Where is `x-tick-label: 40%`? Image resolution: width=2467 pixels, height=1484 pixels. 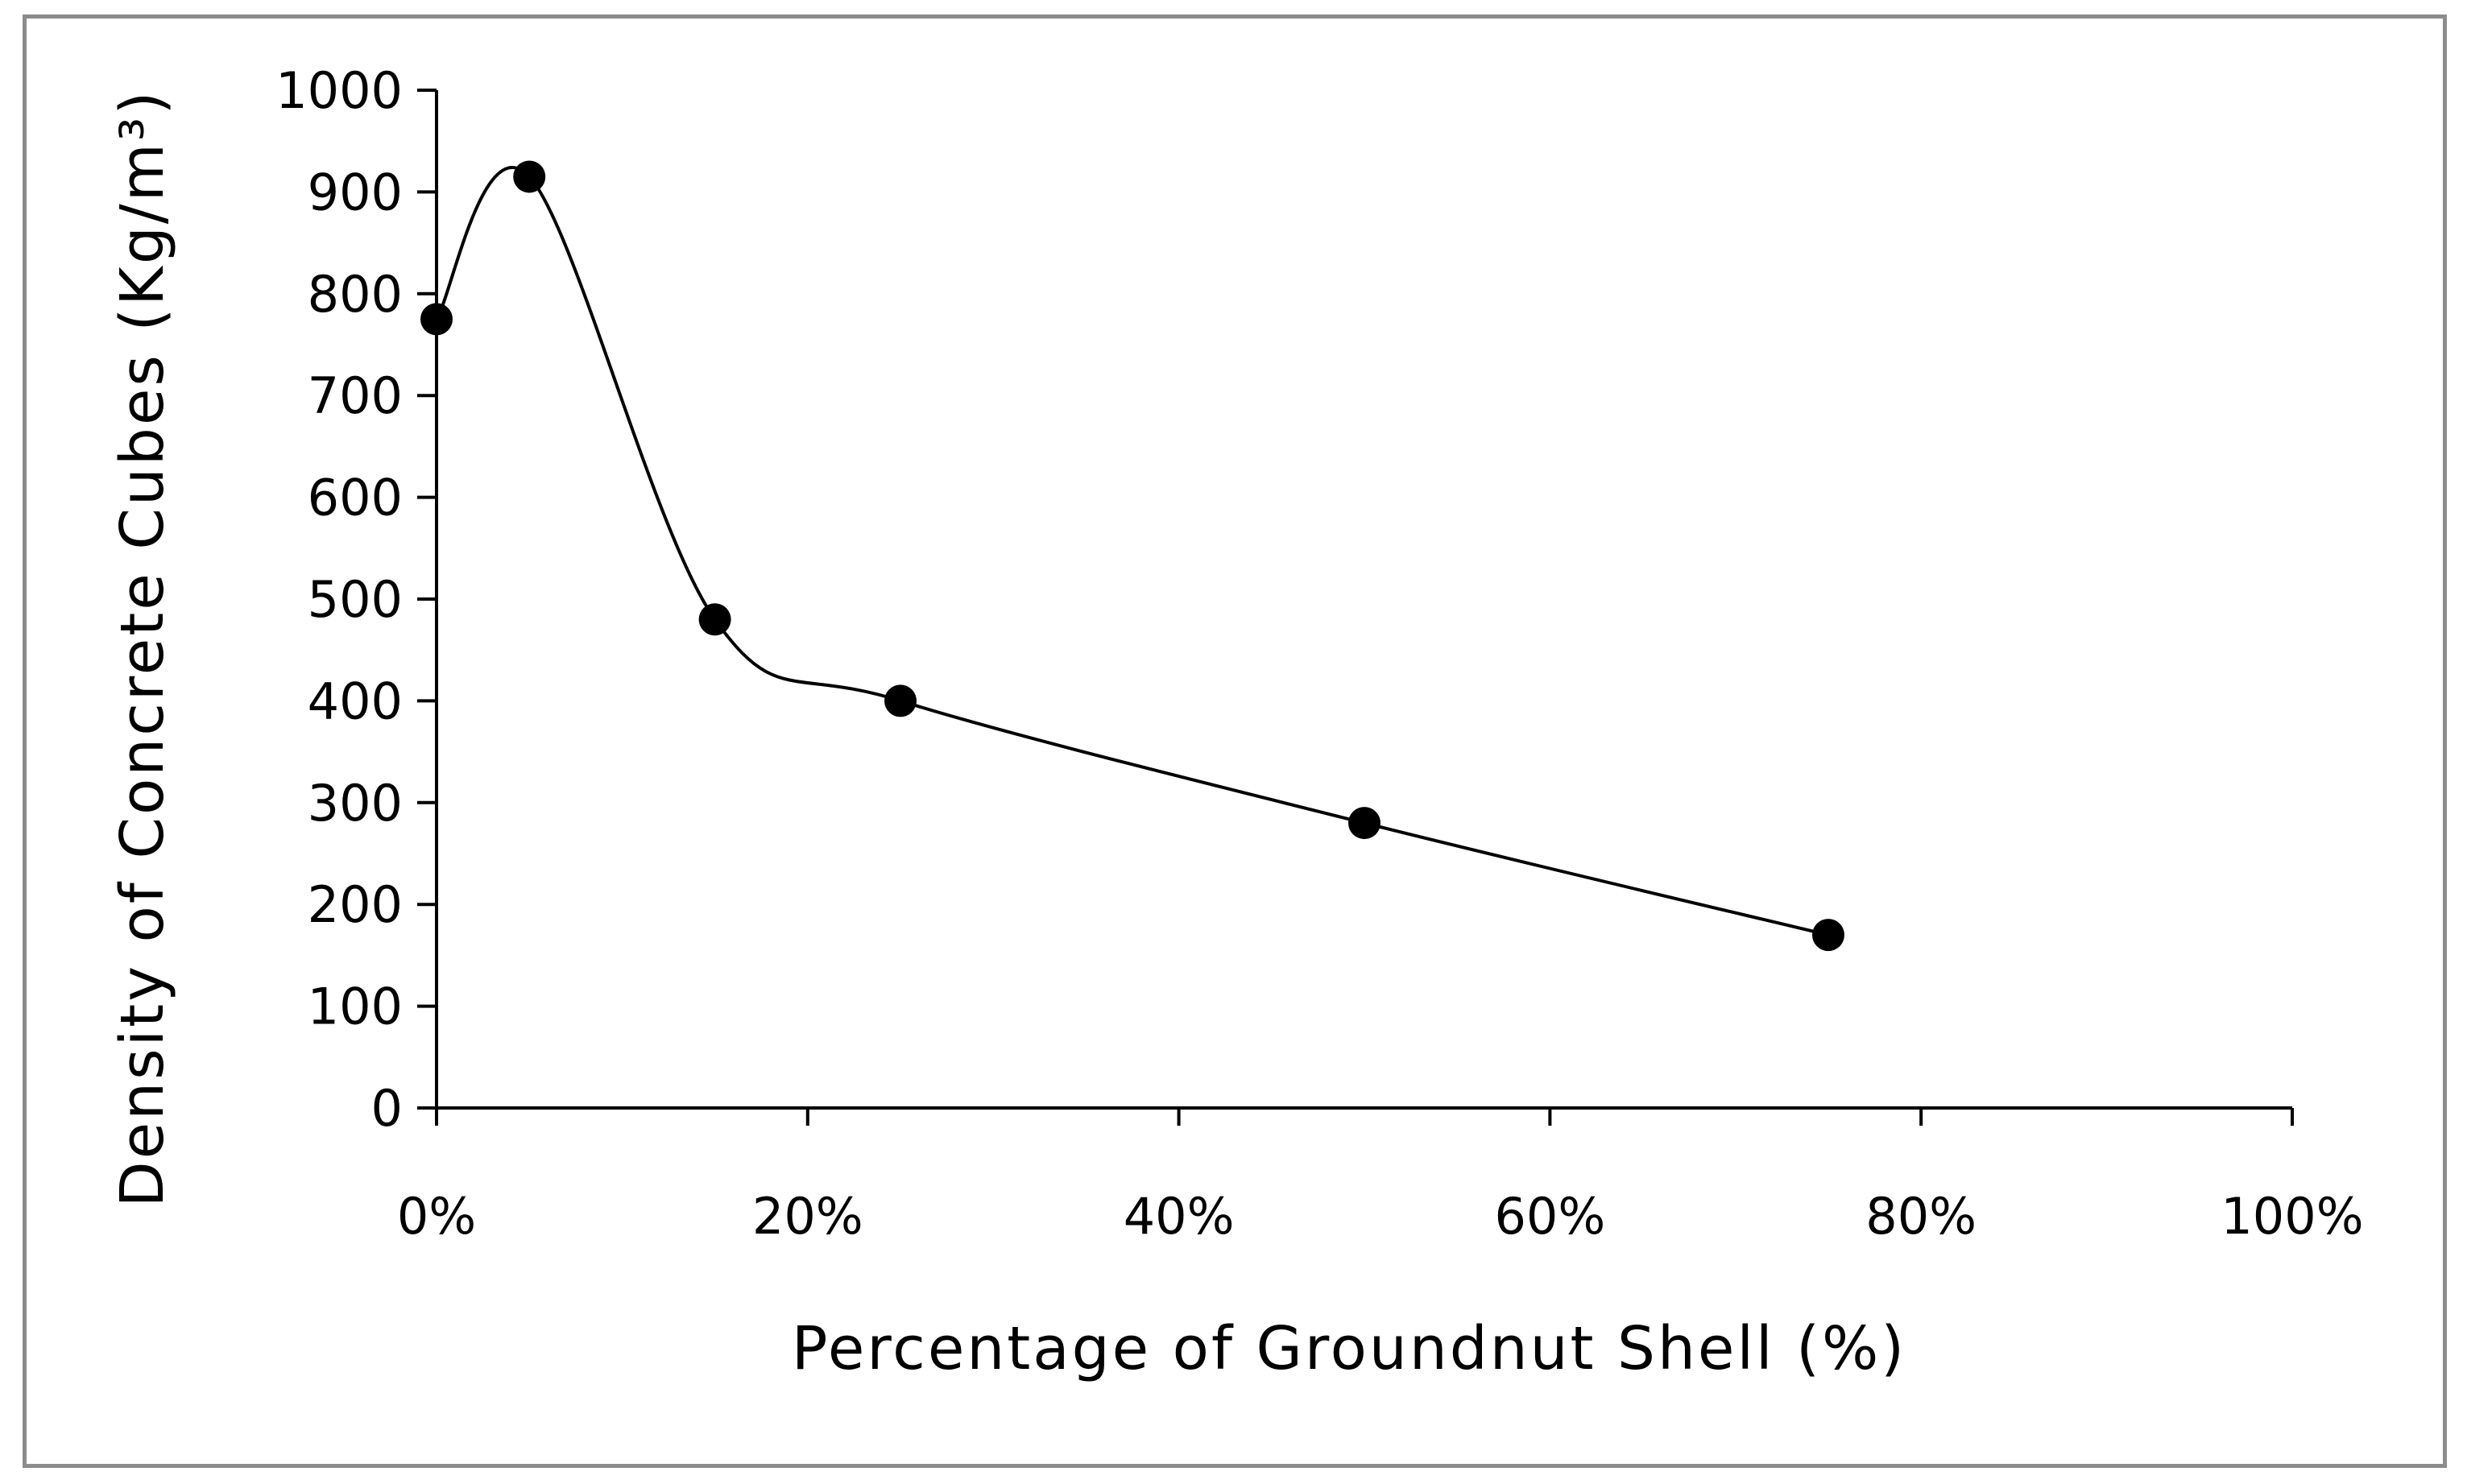 x-tick-label: 40% is located at coordinates (1179, 1217).